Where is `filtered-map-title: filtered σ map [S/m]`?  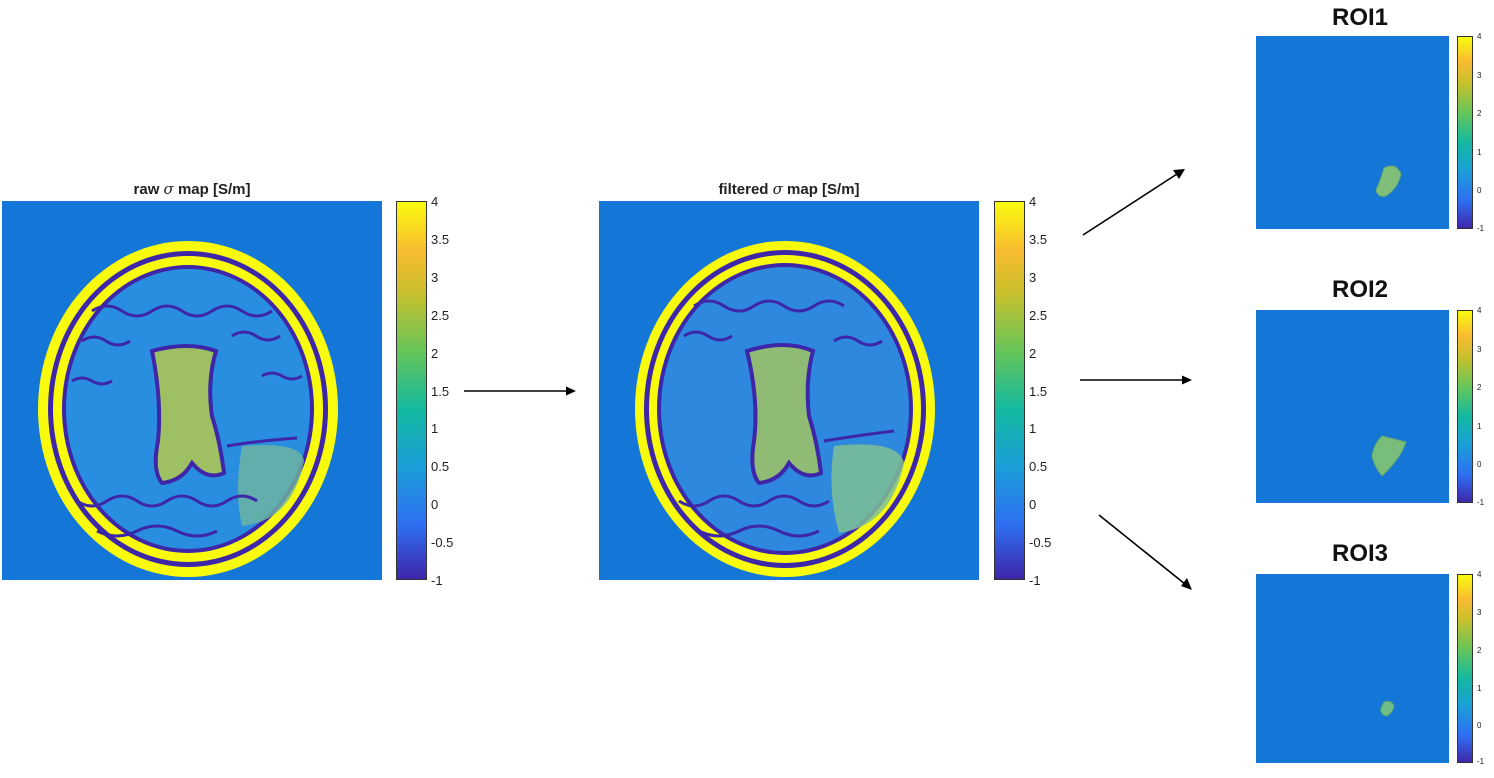 filtered-map-title: filtered σ map [S/m] is located at coordinates (789, 189).